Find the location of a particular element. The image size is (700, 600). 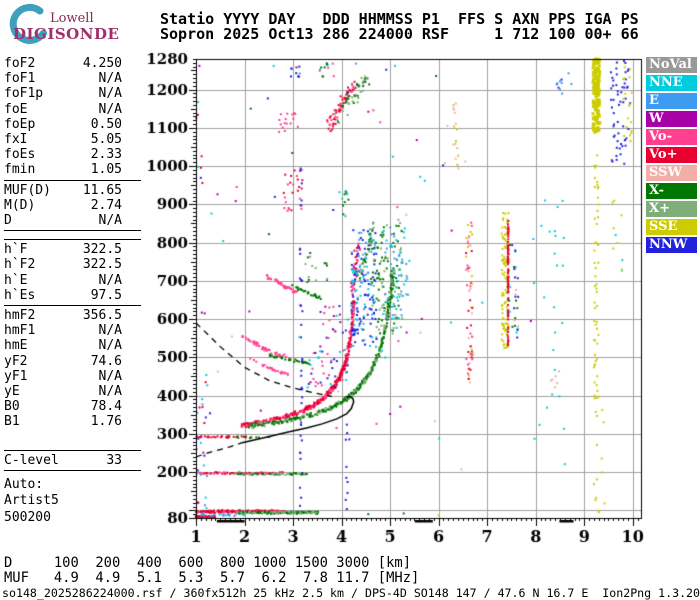

param-label: foEs is located at coordinates (20, 155).